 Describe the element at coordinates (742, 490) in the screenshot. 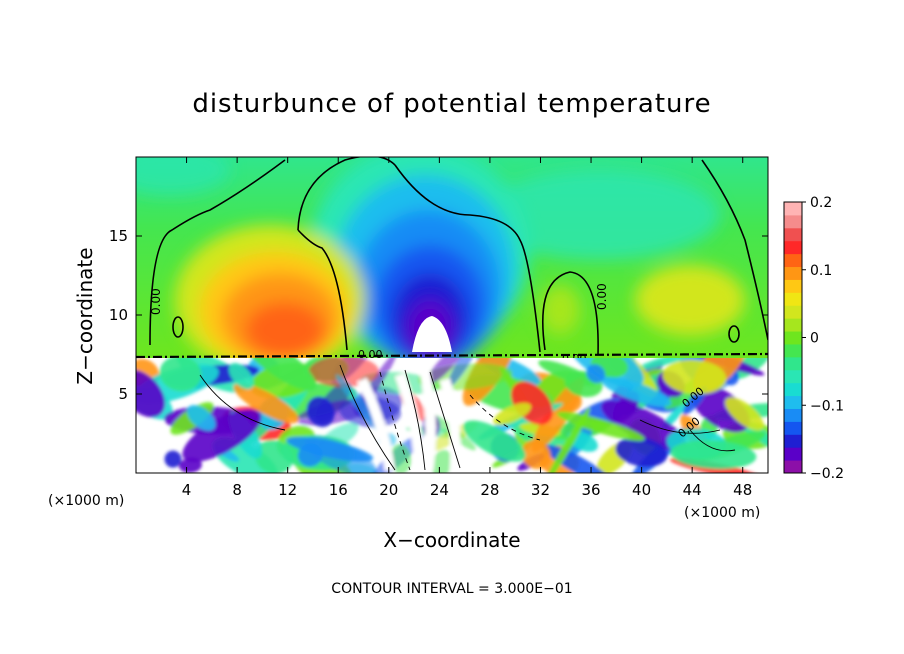

I see `x-tick-label: 48` at that location.